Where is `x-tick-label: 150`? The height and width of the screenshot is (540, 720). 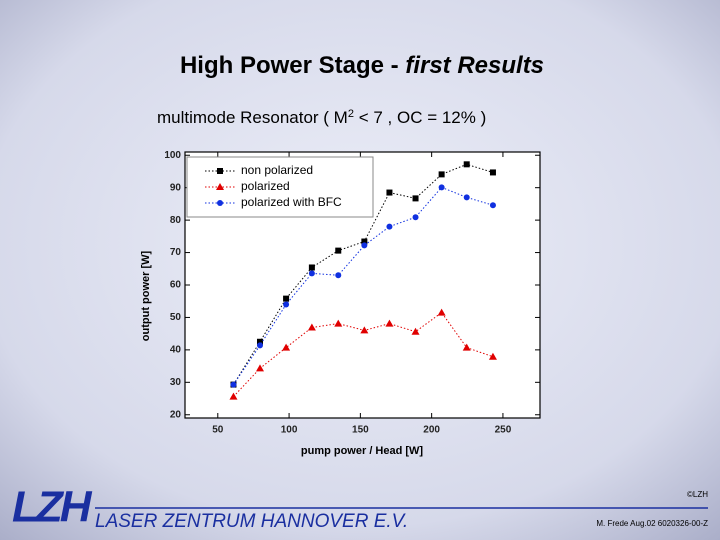
x-tick-label: 150 is located at coordinates (360, 430).